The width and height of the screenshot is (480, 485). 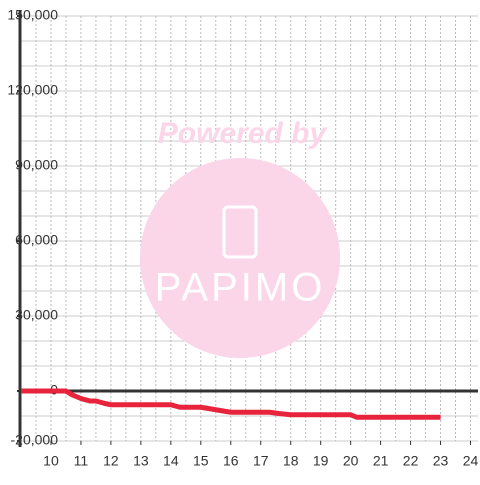 I want to click on y-tick-label: 150,000, so click(x=32, y=15).